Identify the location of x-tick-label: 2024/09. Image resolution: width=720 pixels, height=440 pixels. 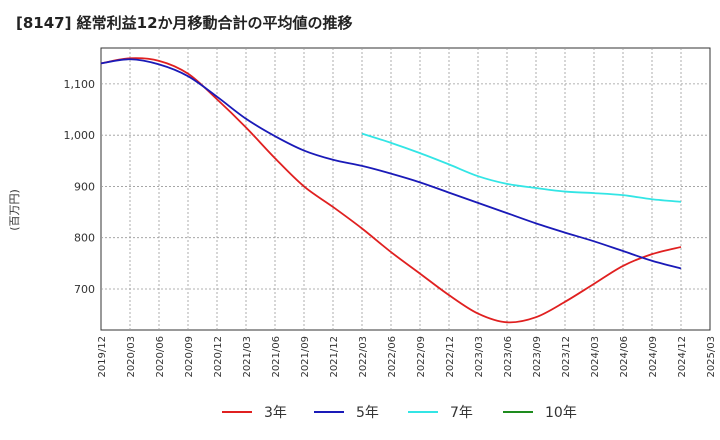
(653, 357).